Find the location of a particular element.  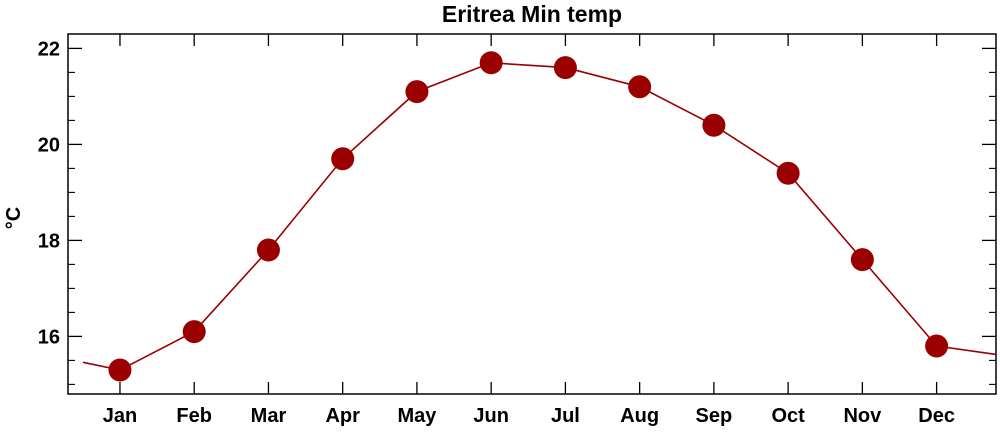

x-tick-label: Mar is located at coordinates (269, 416).